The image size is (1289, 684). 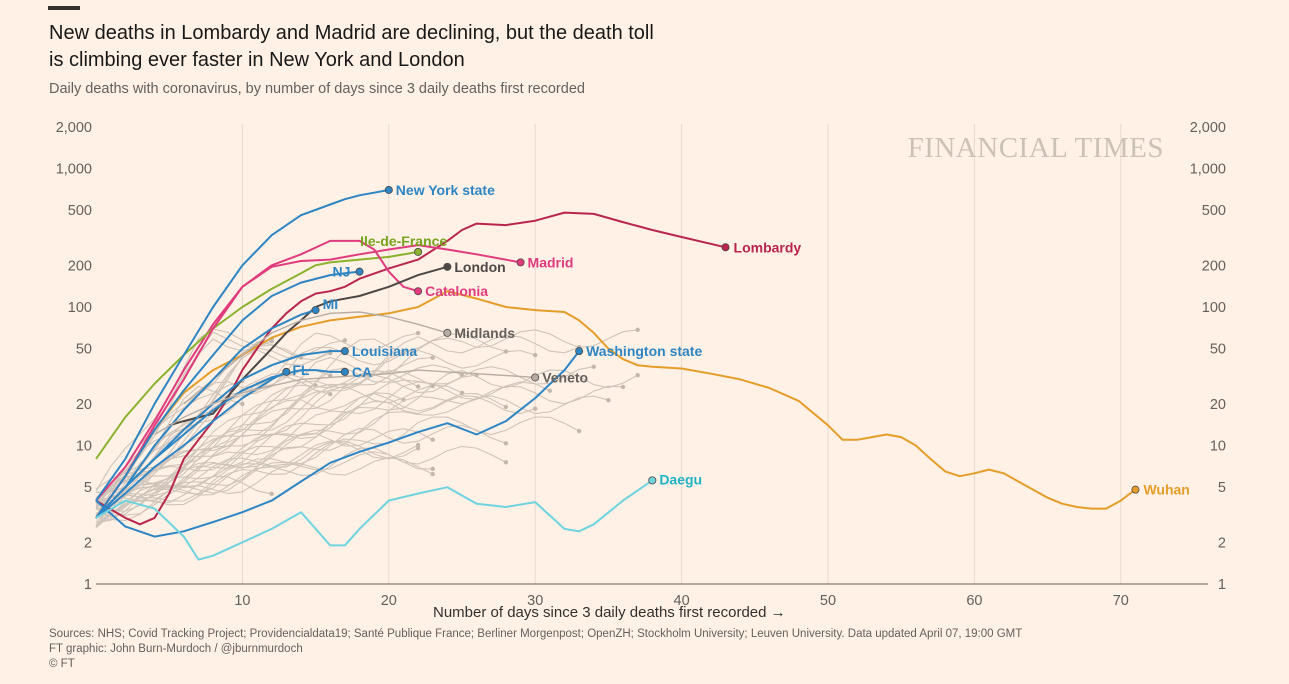 What do you see at coordinates (1208, 170) in the screenshot?
I see `y-tick-label-right: 1,000` at bounding box center [1208, 170].